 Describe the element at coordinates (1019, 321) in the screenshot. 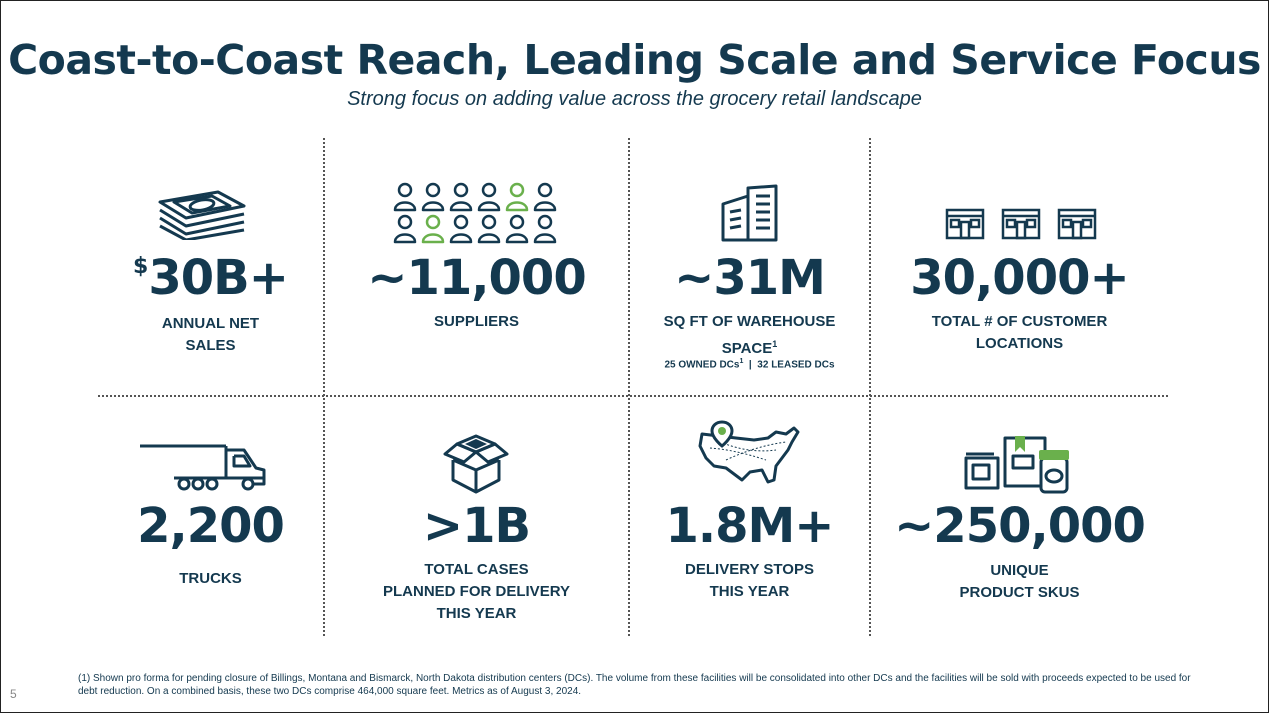

I see `stat-label-line: TOTAL # OF CUSTOMER` at that location.